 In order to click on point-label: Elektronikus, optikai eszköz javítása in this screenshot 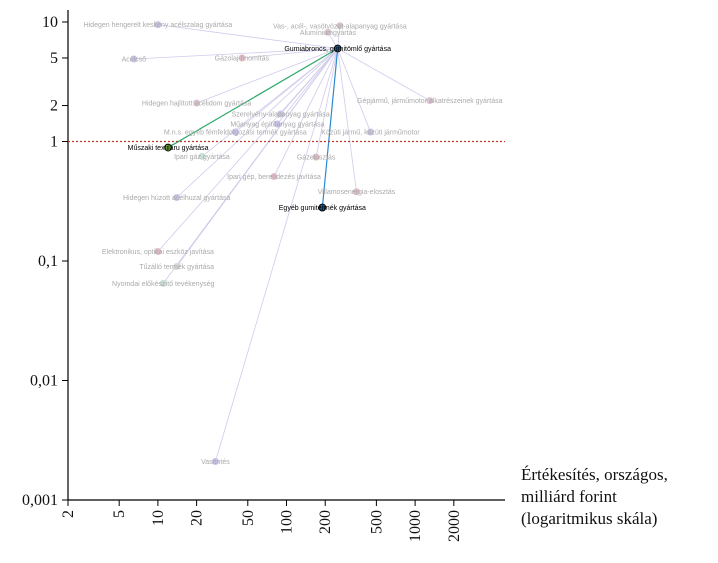, I will do `click(158, 252)`.